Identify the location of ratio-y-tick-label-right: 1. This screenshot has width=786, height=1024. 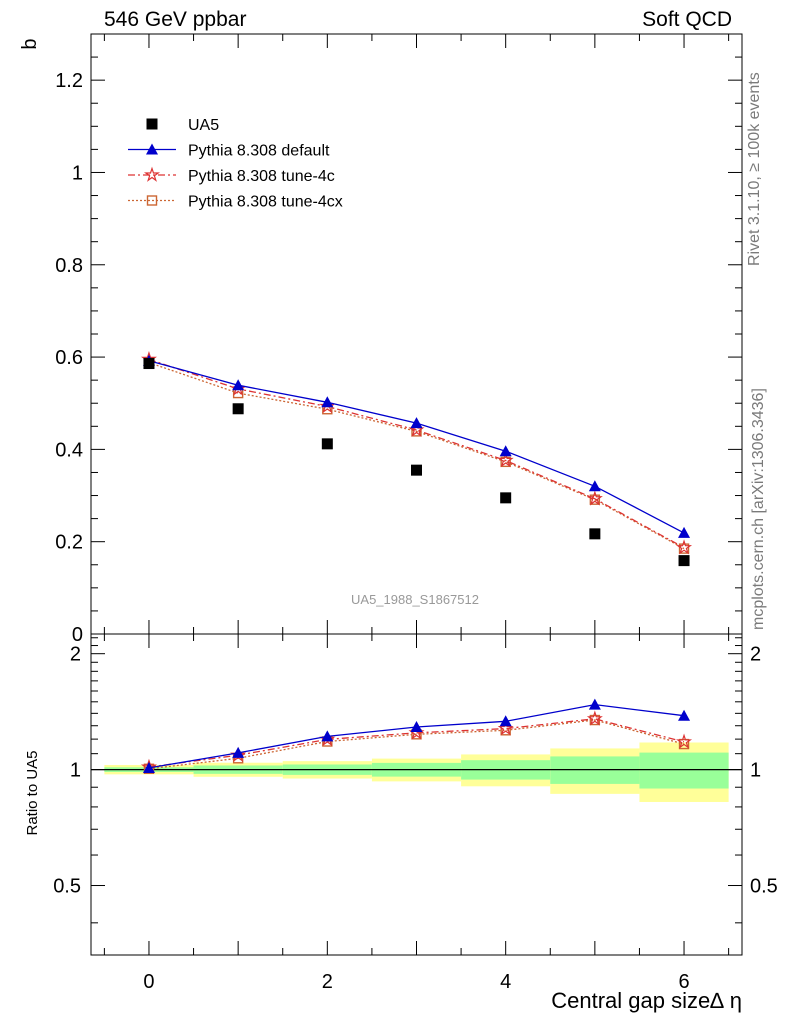
(755, 771).